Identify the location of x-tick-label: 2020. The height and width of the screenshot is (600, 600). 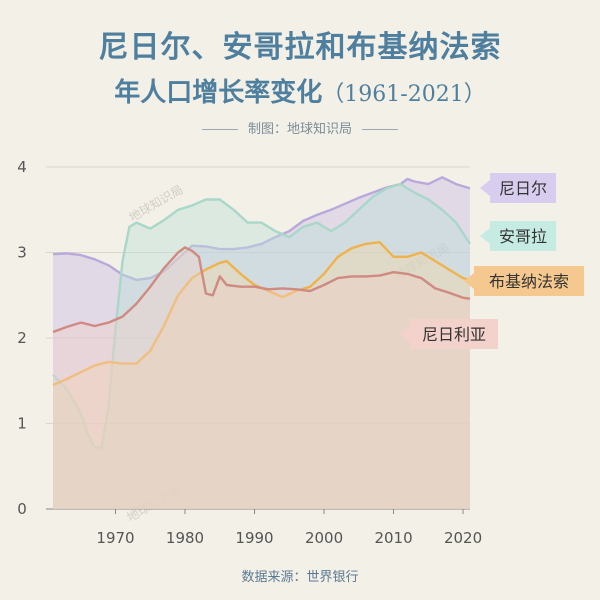
(463, 538).